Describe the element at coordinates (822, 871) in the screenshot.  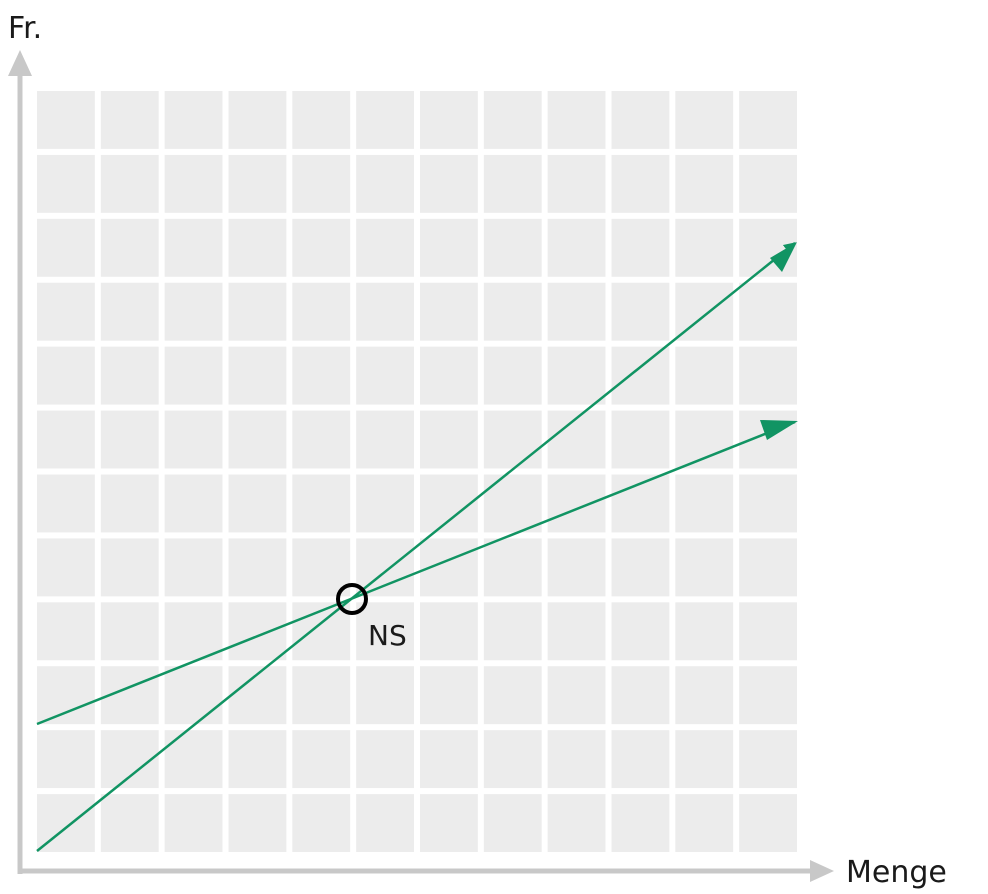
I see `x-axis-arrowhead` at that location.